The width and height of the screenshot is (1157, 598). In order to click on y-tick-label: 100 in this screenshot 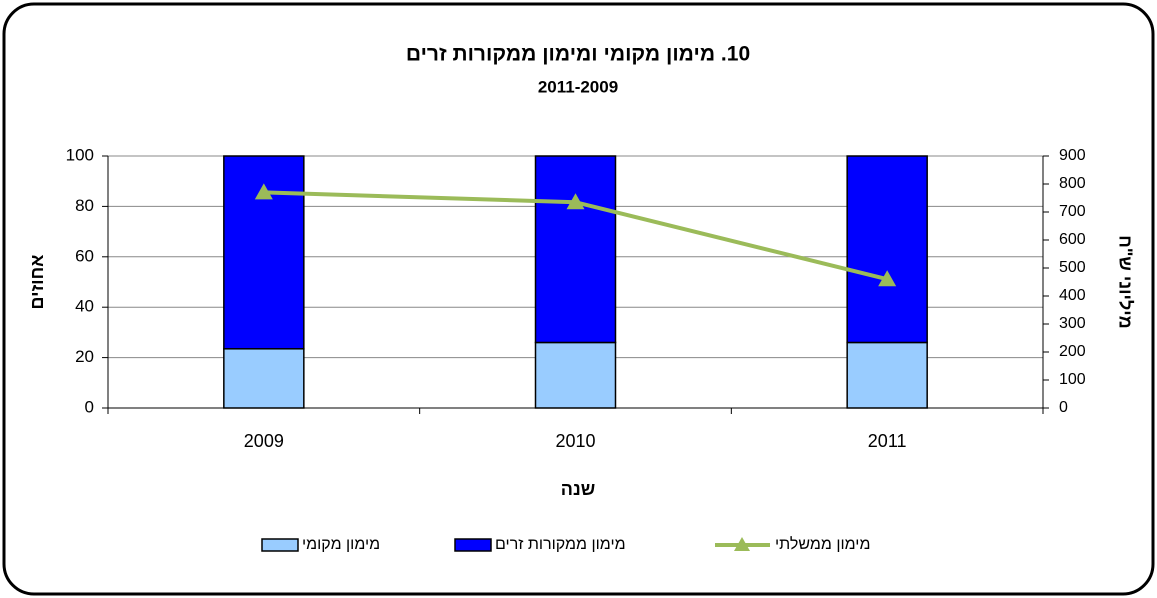, I will do `click(80, 154)`.